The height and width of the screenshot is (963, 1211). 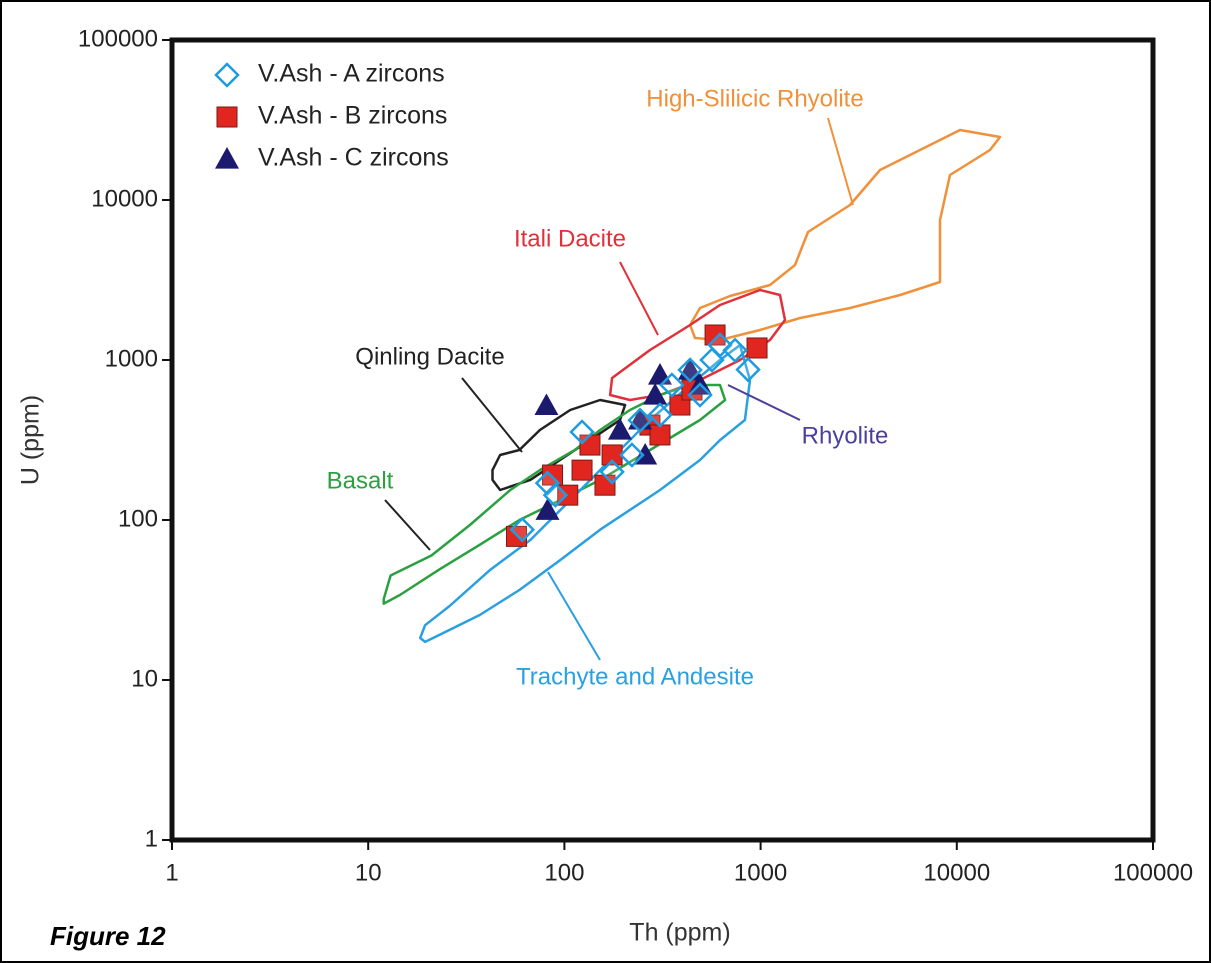 What do you see at coordinates (360, 480) in the screenshot?
I see `region-label: Basalt` at bounding box center [360, 480].